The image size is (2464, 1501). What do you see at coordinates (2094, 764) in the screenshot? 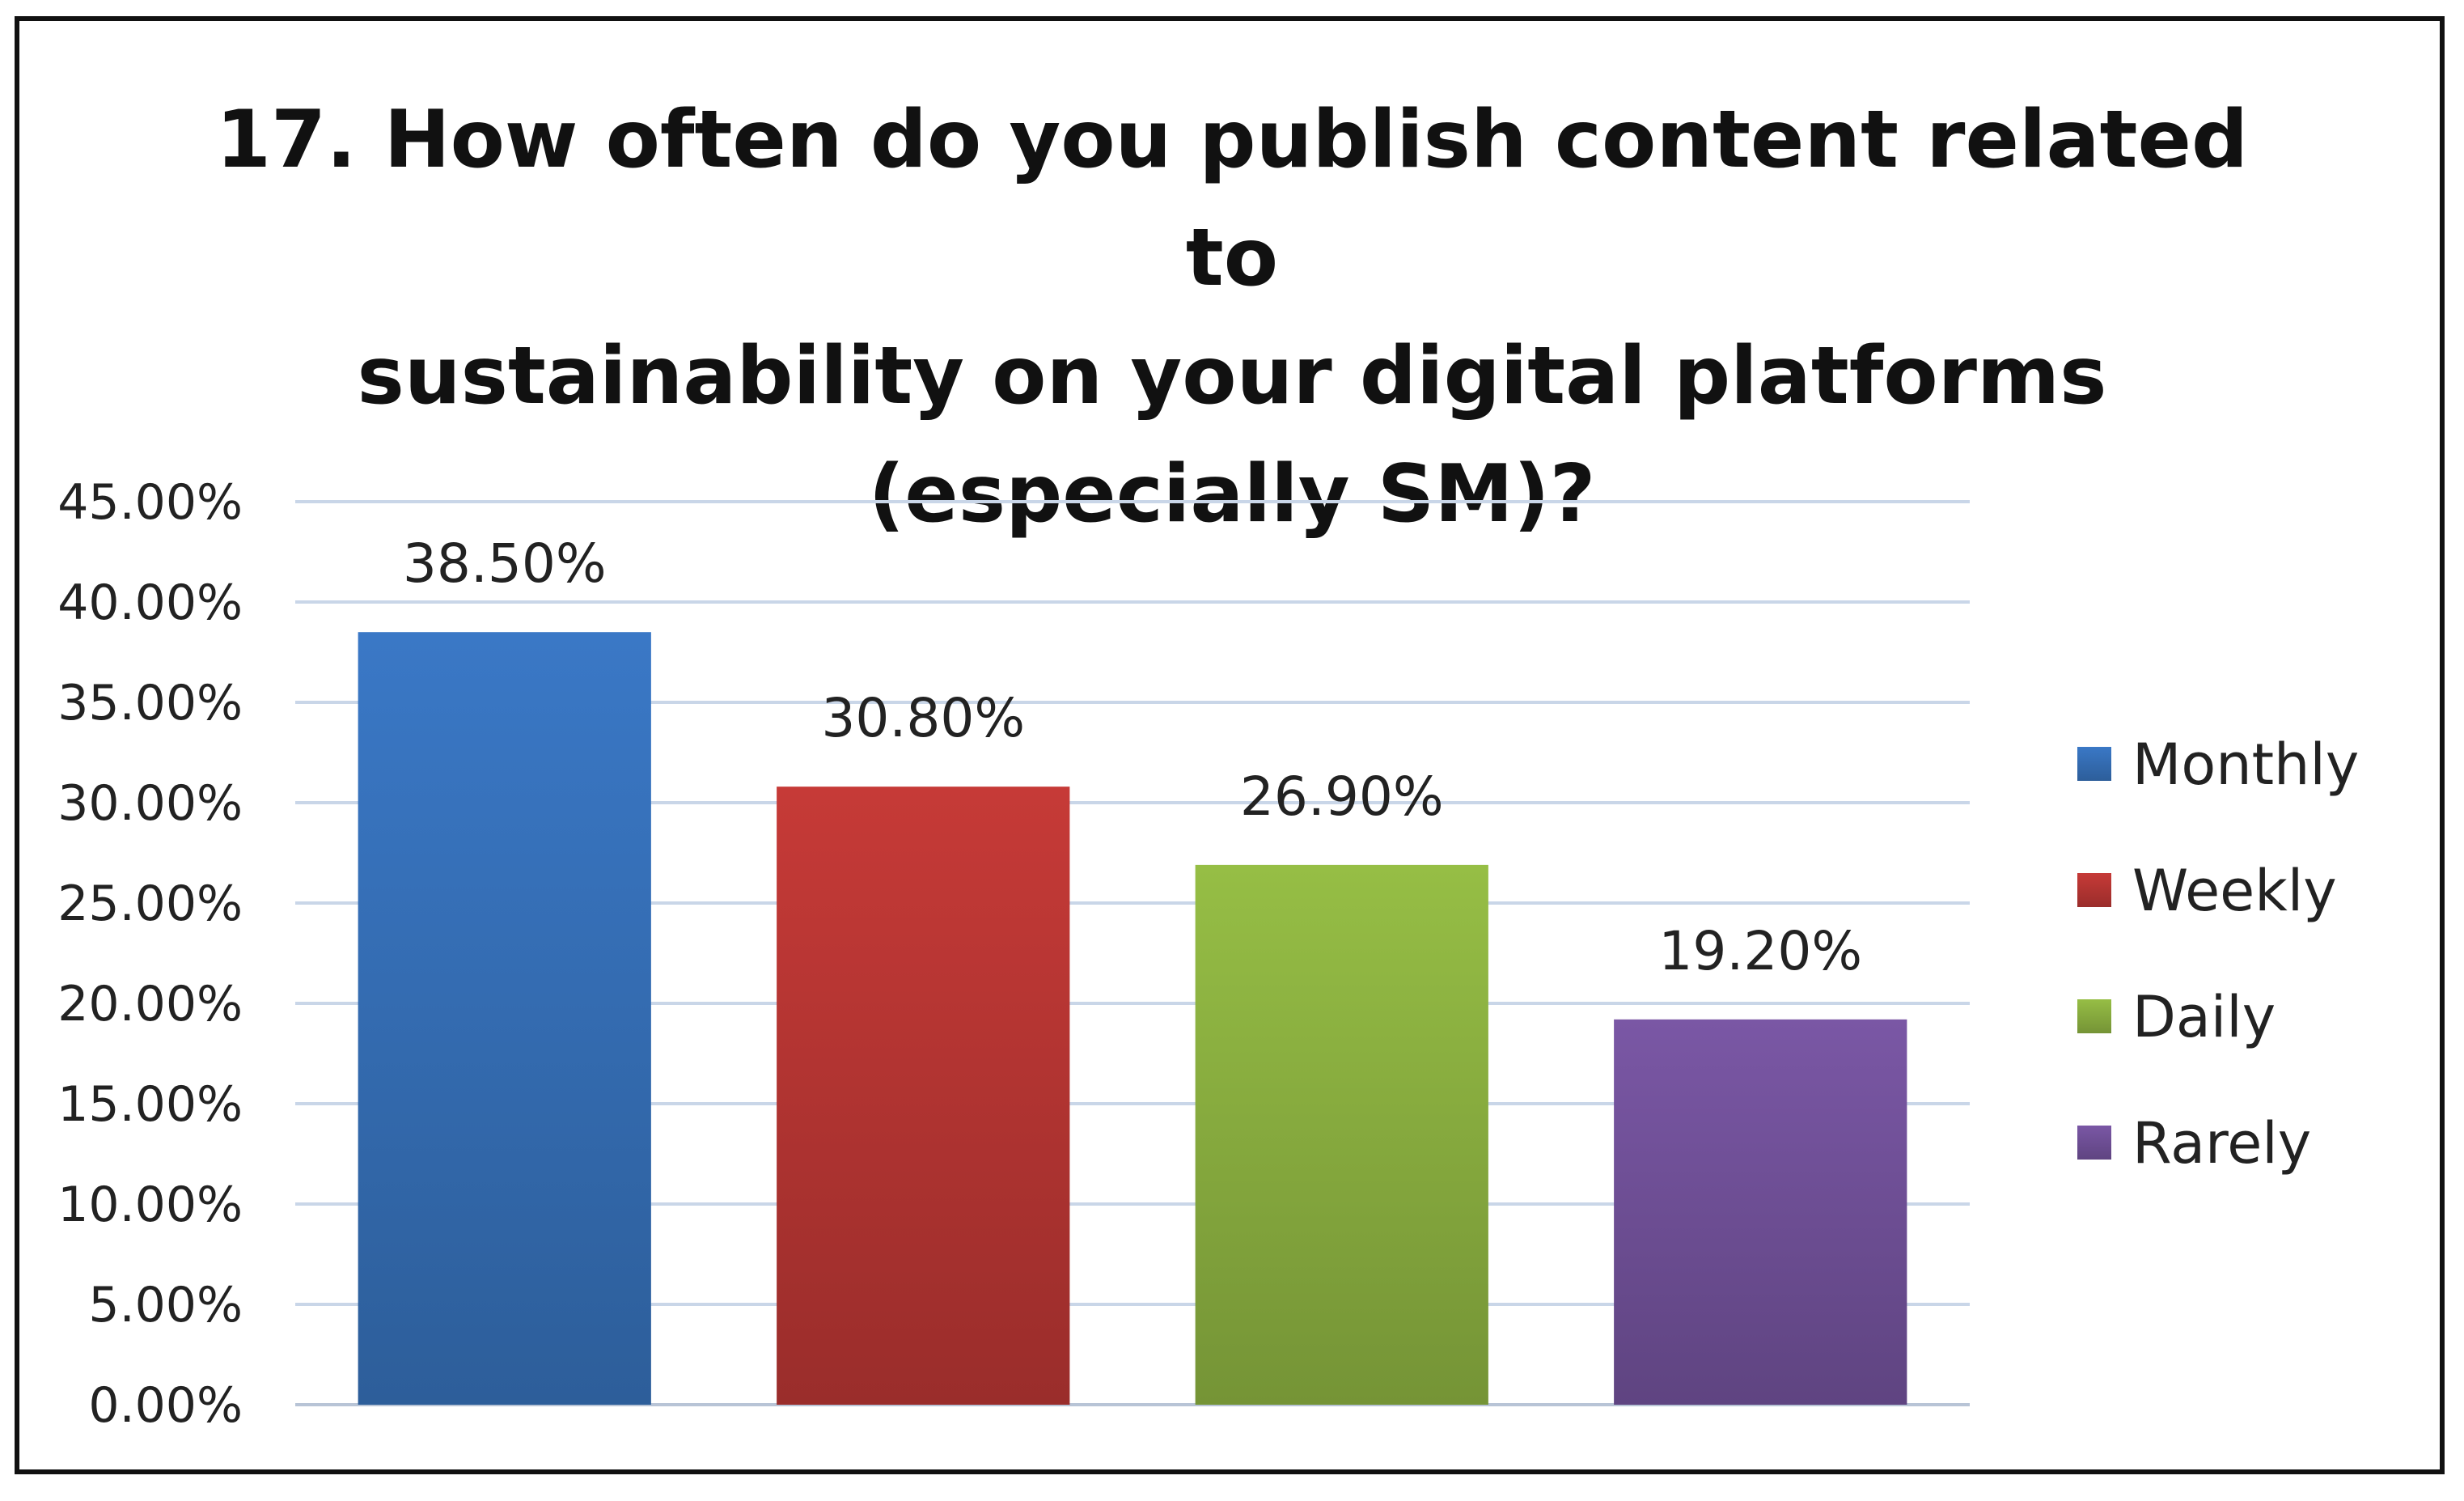
I see `legend-swatch-monthly` at bounding box center [2094, 764].